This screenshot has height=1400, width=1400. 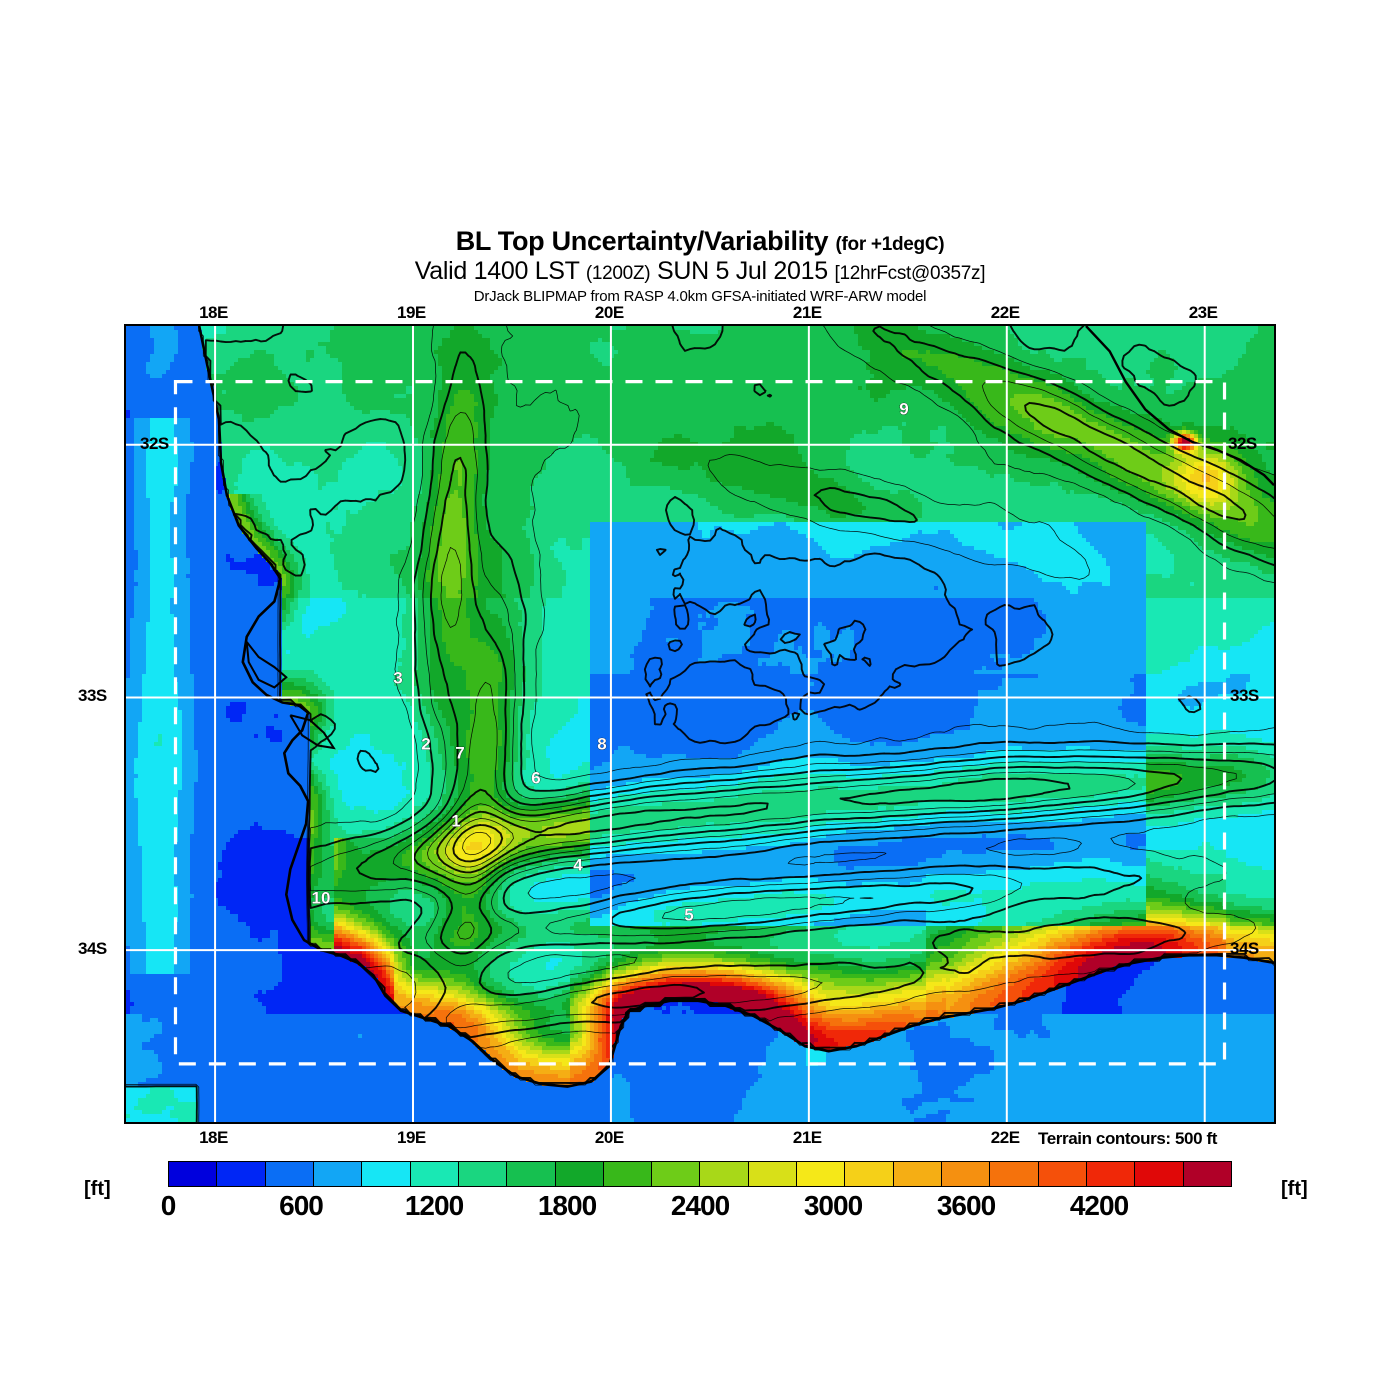 What do you see at coordinates (807, 312) in the screenshot?
I see `lon-label-top-21E: 21E` at bounding box center [807, 312].